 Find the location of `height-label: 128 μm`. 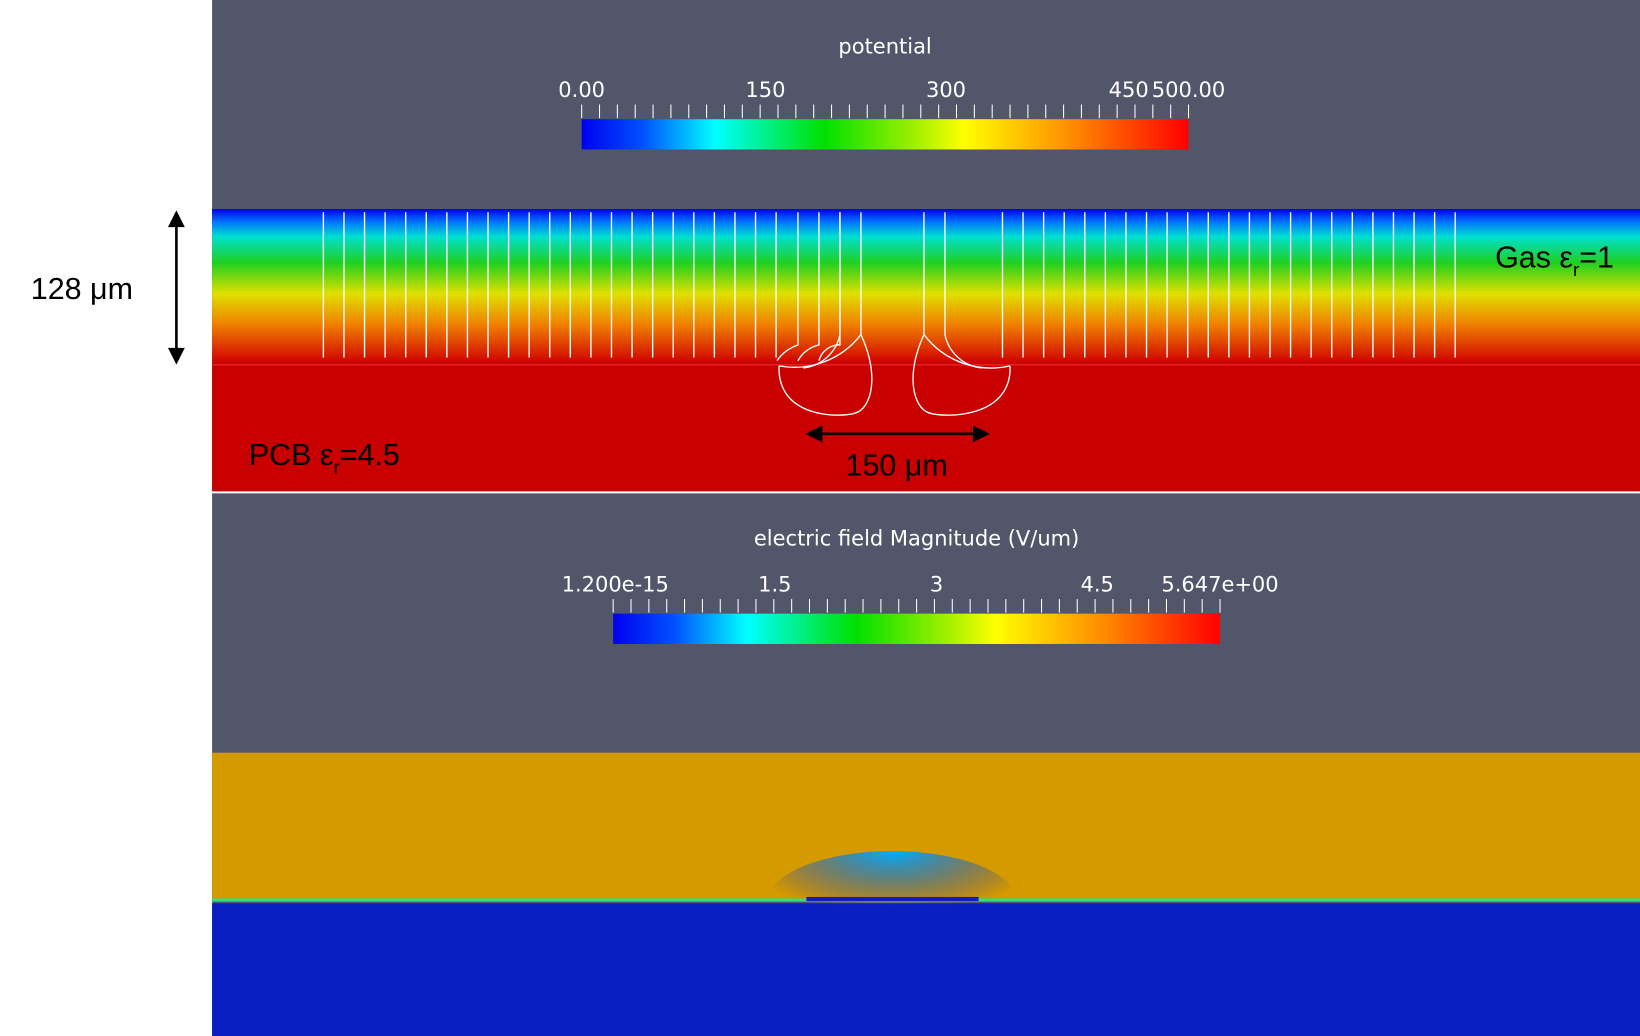

height-label: 128 μm is located at coordinates (82, 289).